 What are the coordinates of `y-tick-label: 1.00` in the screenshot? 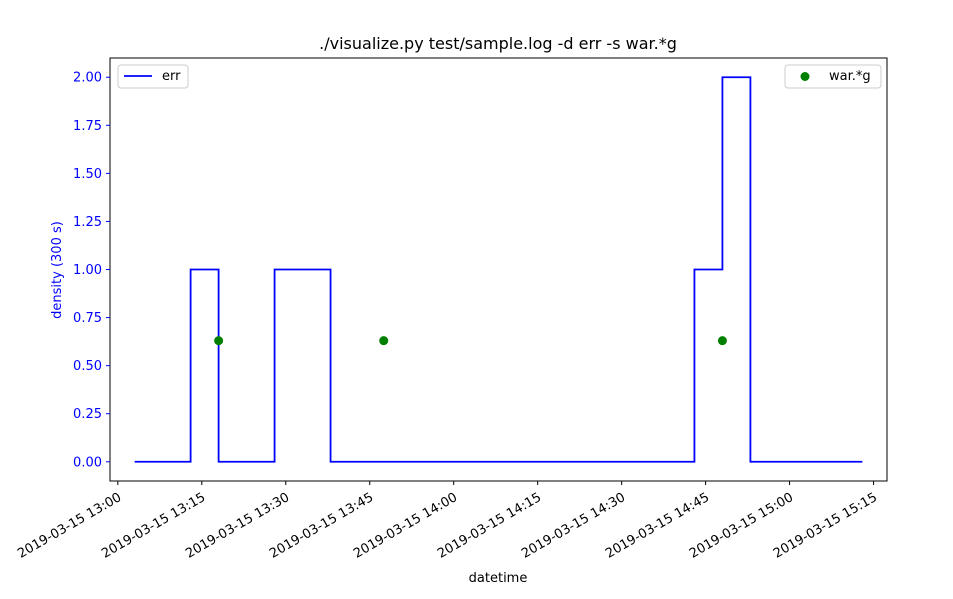 It's located at (87, 270).